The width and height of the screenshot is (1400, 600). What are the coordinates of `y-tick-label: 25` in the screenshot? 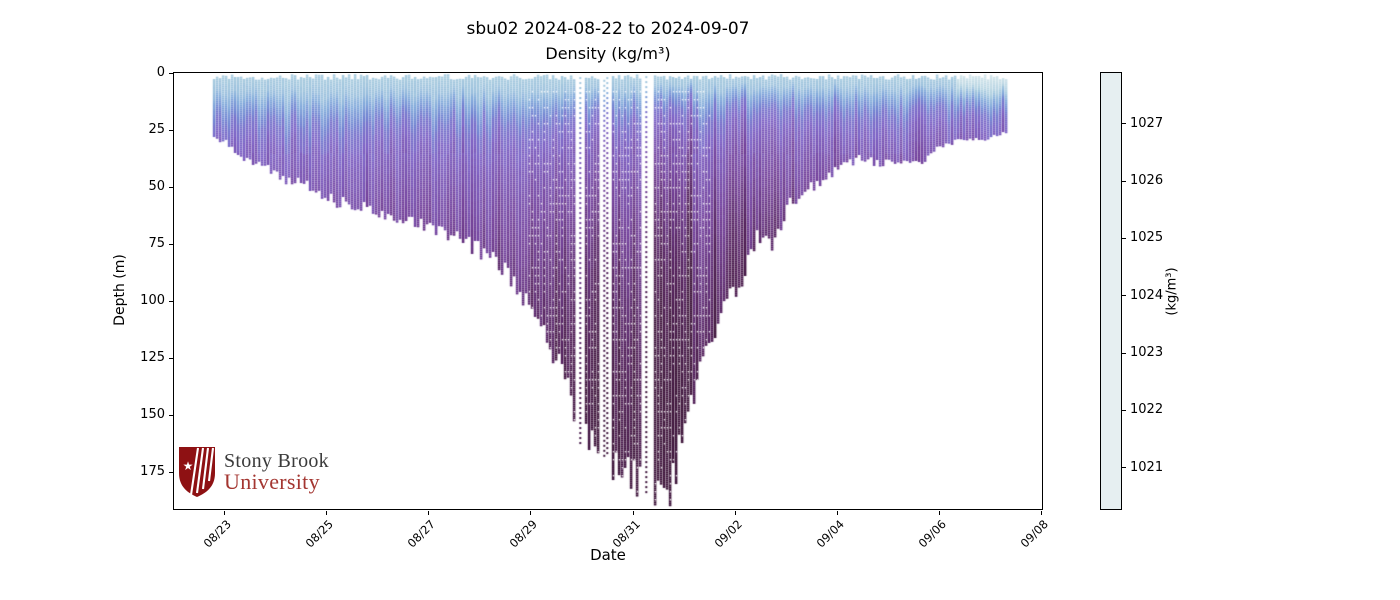 It's located at (156, 130).